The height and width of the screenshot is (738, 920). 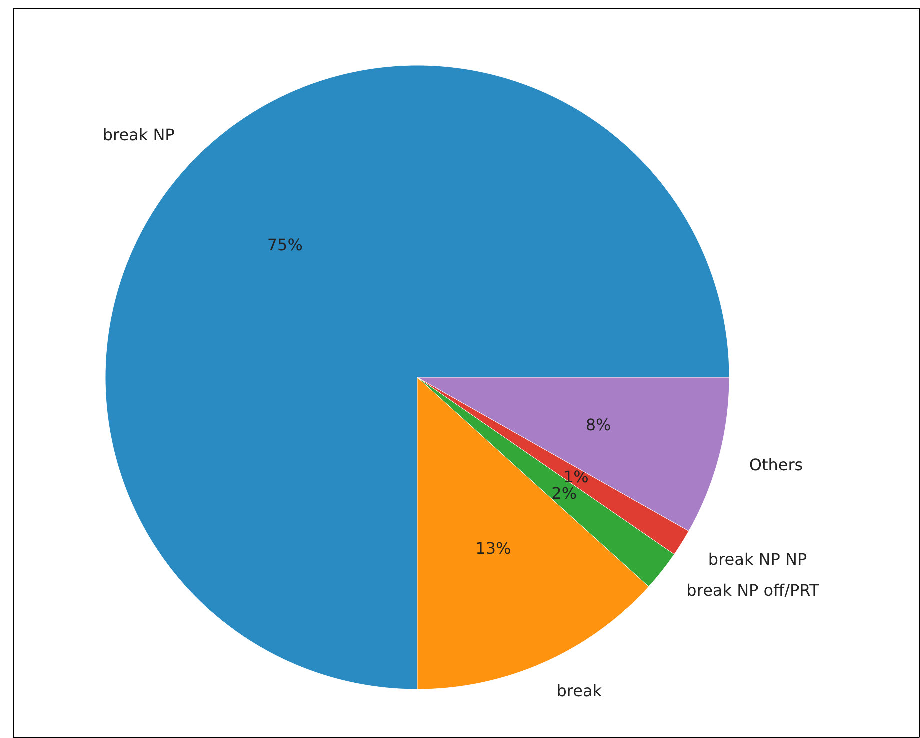 What do you see at coordinates (139, 134) in the screenshot?
I see `slice-label: break NP` at bounding box center [139, 134].